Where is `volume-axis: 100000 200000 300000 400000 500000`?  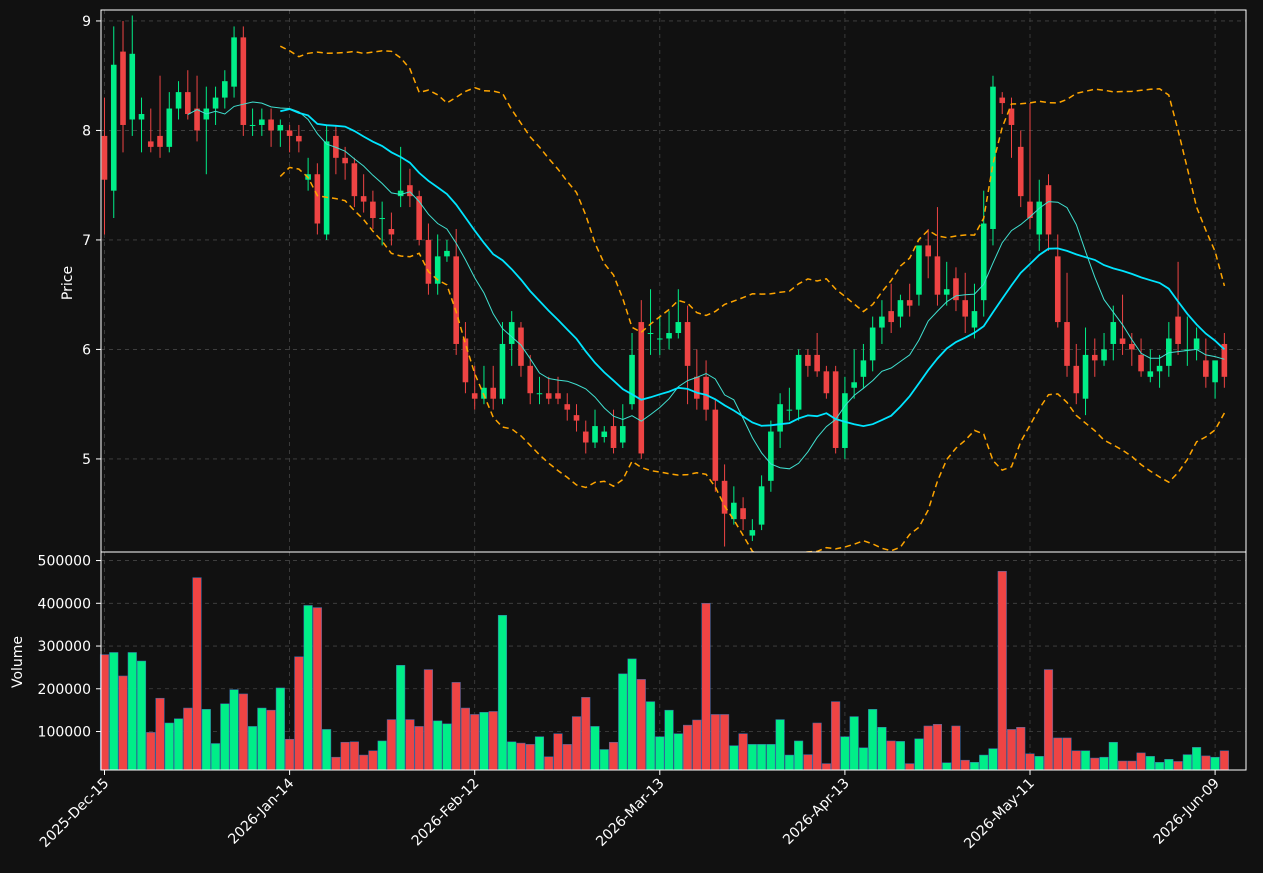
volume-axis: 100000 200000 300000 400000 500000 is located at coordinates (69, 647).